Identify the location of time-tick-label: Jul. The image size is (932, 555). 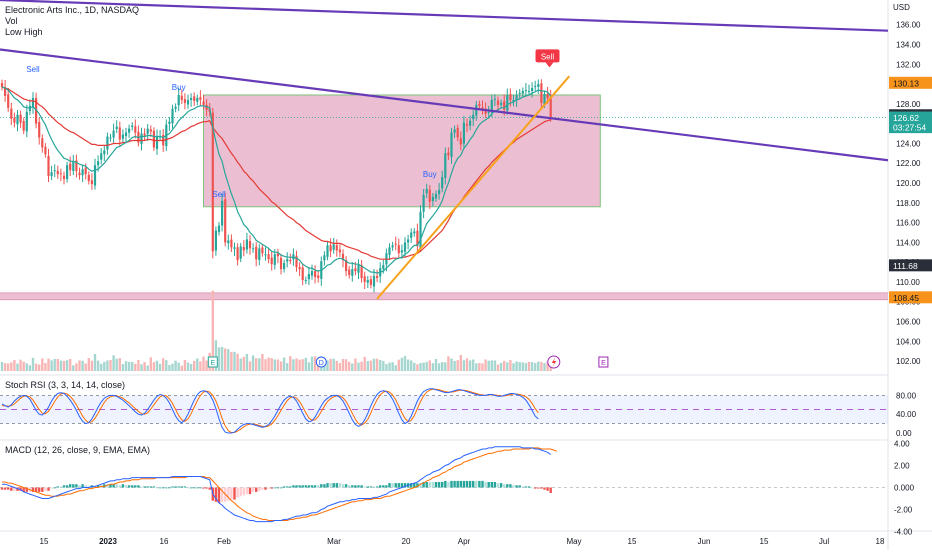
(824, 541).